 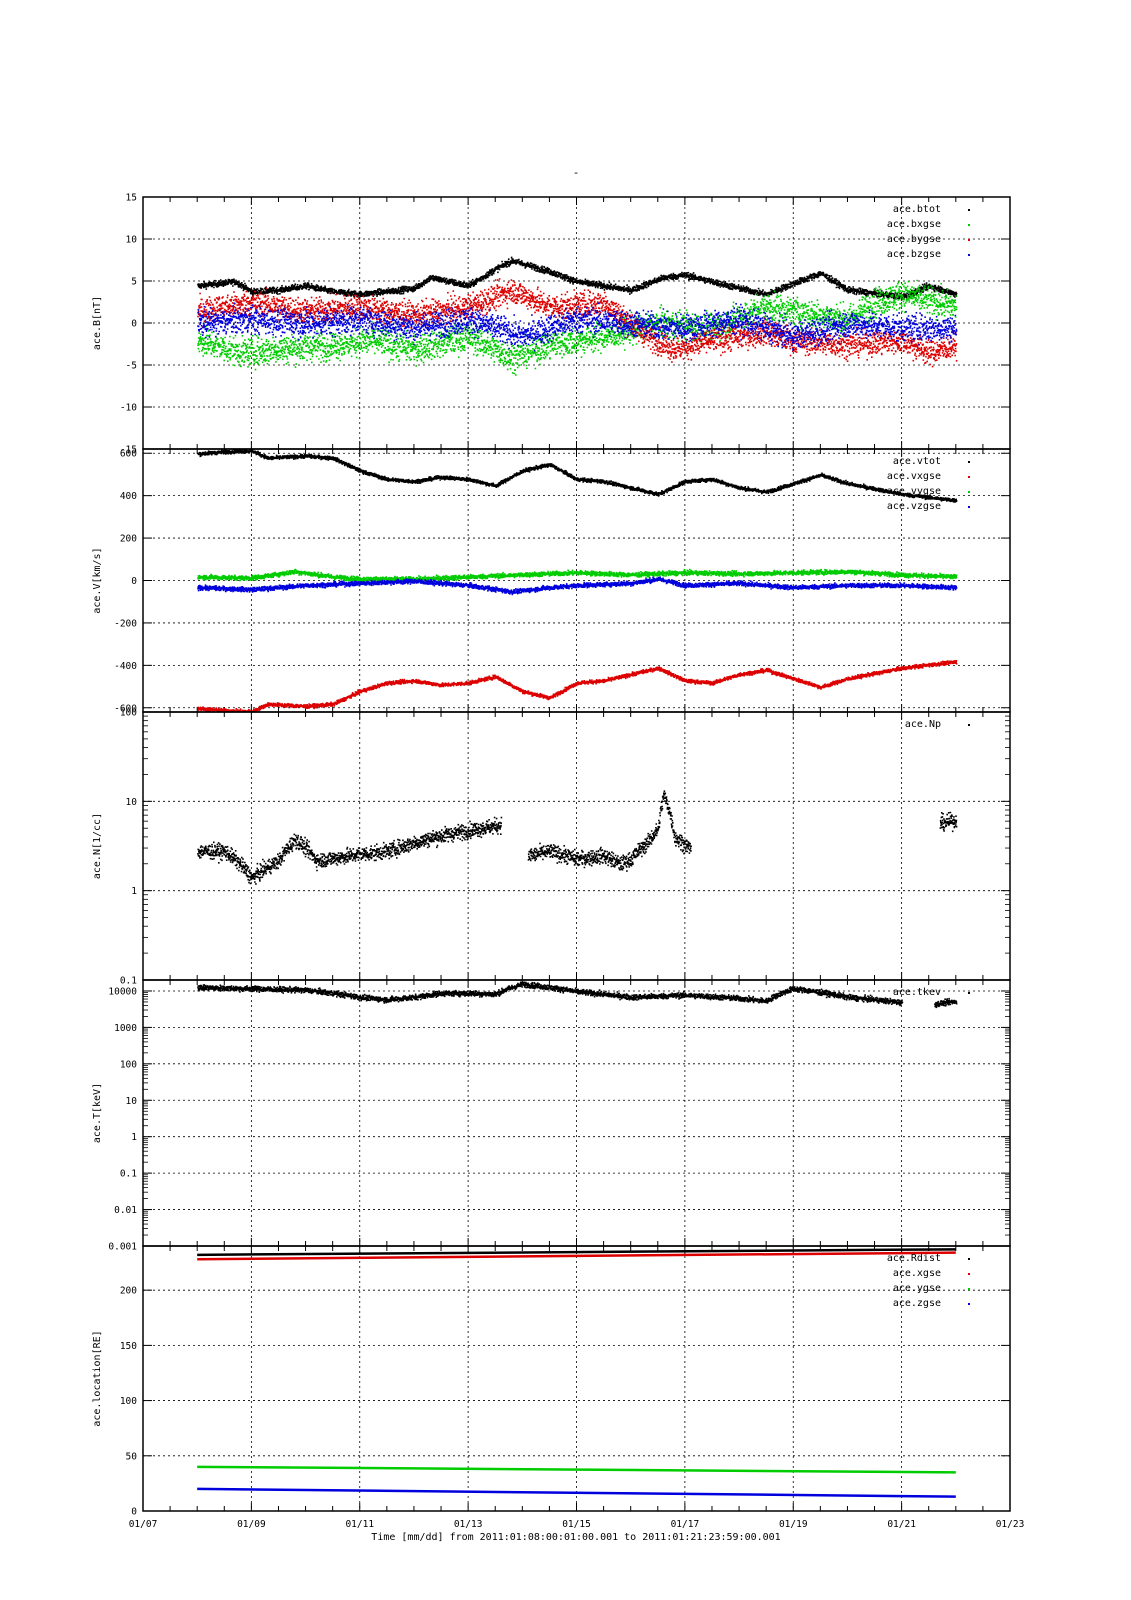 What do you see at coordinates (128, 981) in the screenshot?
I see `y-tick-label: 0.1` at bounding box center [128, 981].